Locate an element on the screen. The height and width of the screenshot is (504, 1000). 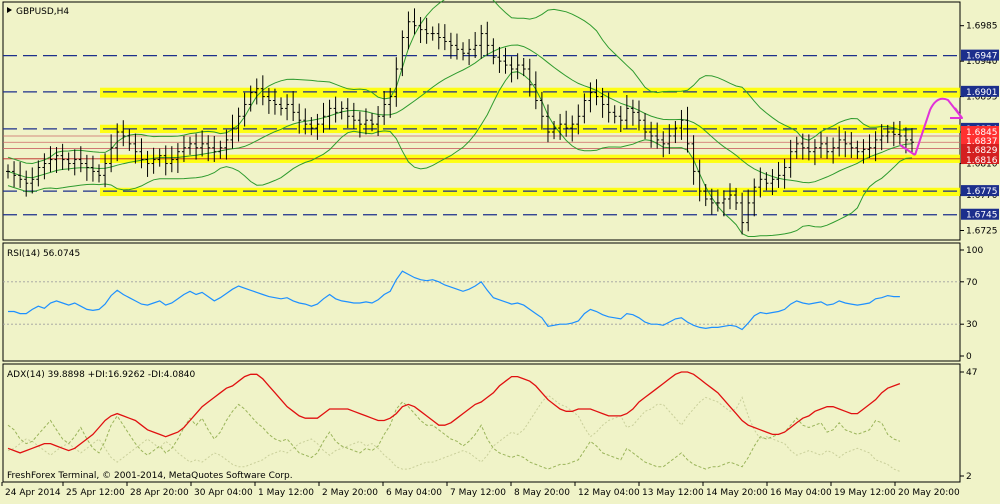
price-tag is located at coordinates (980, 159).